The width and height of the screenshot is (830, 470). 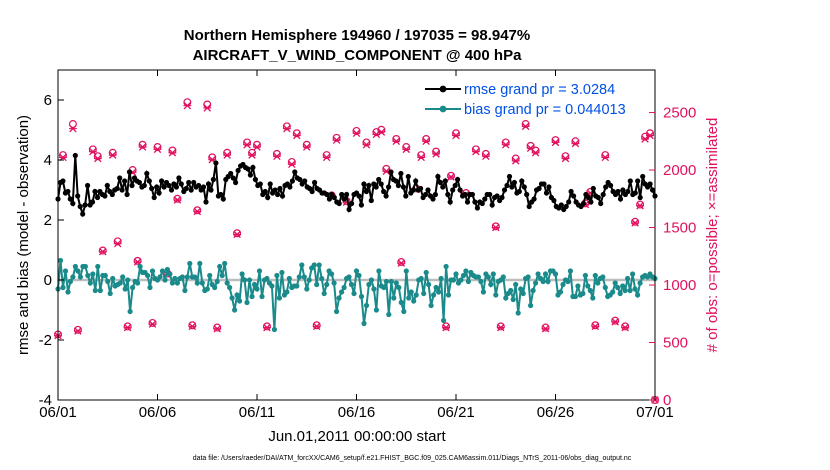 What do you see at coordinates (358, 55) in the screenshot?
I see `chart-subtitle: AIRCRAFT_V_WIND_COMPONENT @ 400 hPa` at bounding box center [358, 55].